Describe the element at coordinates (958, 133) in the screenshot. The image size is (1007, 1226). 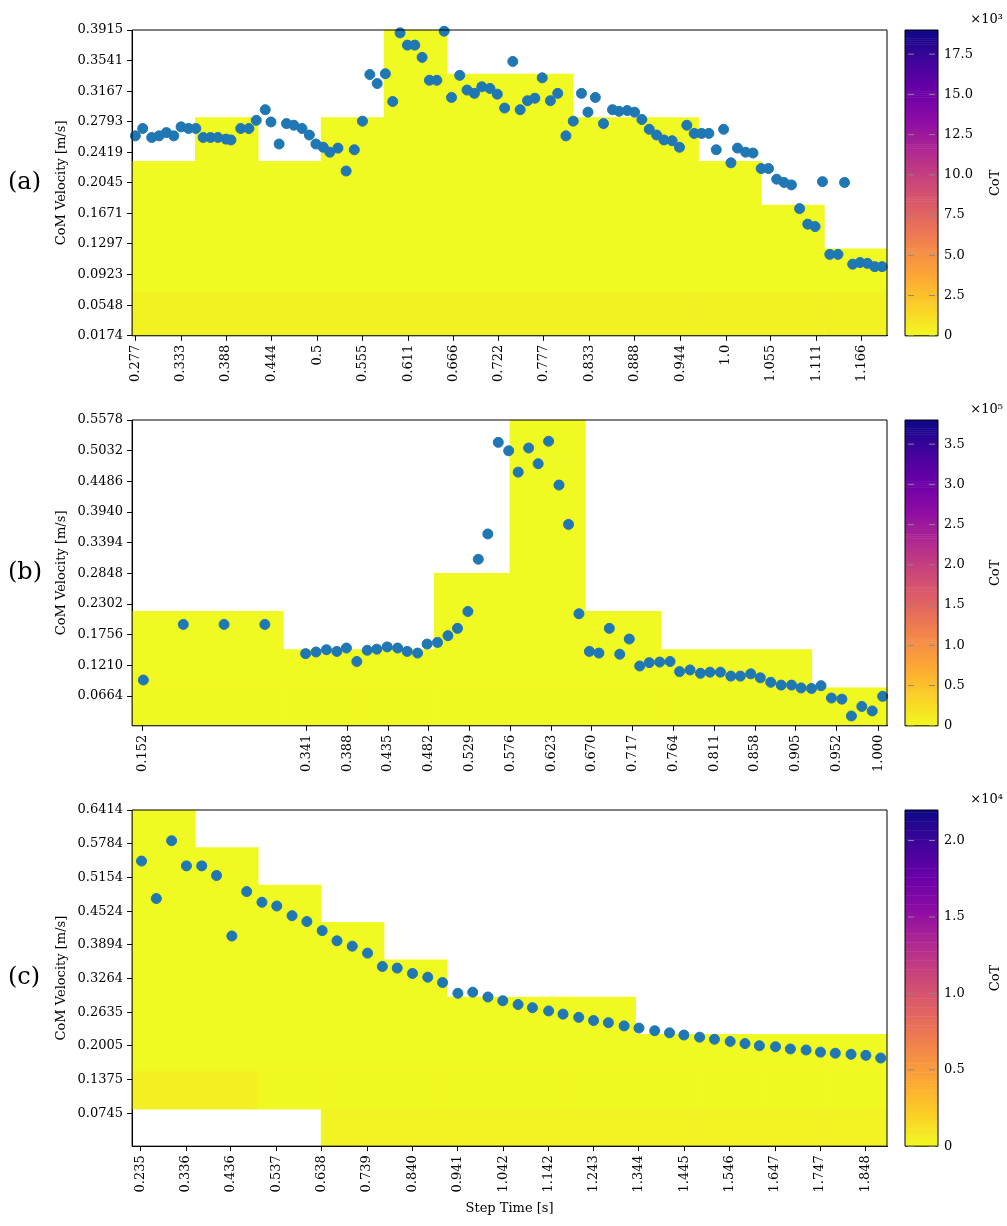
I see `color-bar-label: 12.5` at that location.